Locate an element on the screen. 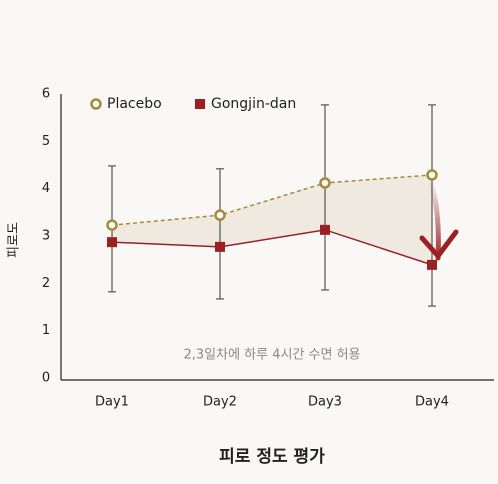  arrow is located at coordinates (435, 221).